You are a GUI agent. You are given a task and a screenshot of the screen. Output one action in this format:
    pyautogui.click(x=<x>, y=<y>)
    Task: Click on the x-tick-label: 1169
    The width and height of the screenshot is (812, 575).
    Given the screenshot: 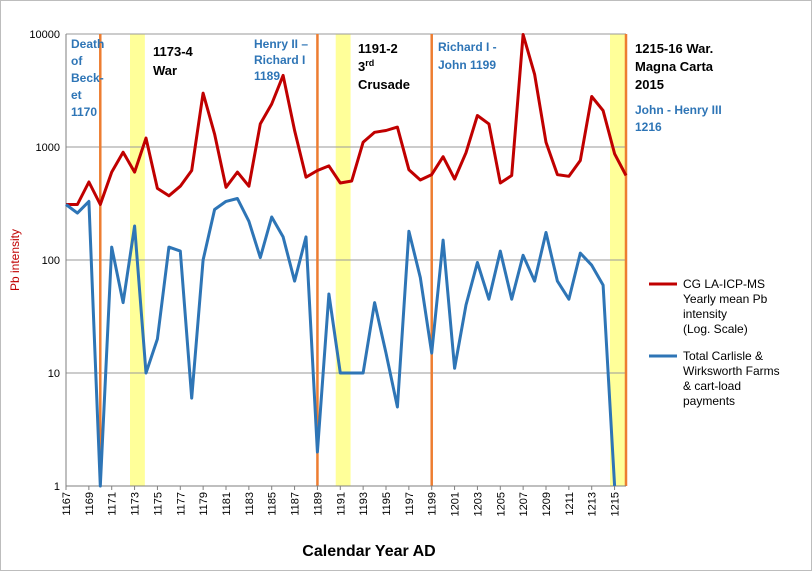 What is the action you would take?
    pyautogui.click(x=90, y=504)
    